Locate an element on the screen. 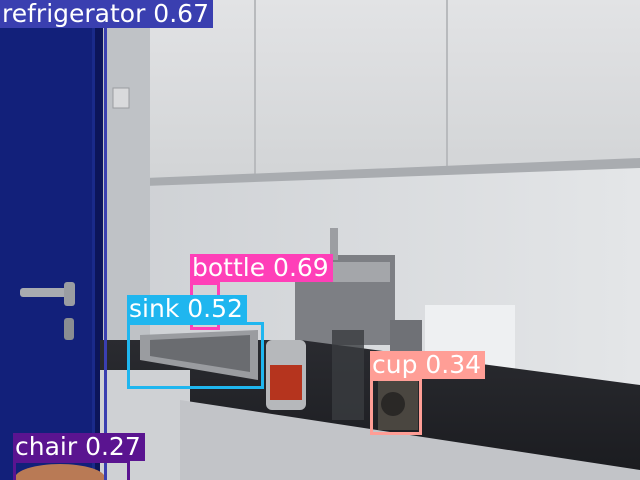 This screenshot has height=480, width=640. sink-detection-box is located at coordinates (195, 355).